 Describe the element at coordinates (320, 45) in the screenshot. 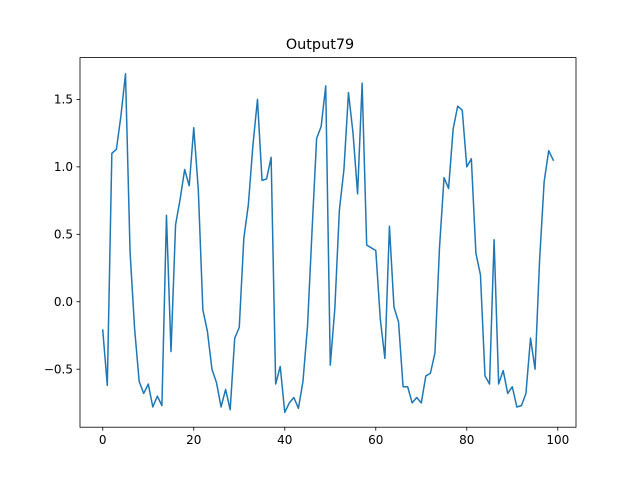

I see `chart-title: Output79` at that location.